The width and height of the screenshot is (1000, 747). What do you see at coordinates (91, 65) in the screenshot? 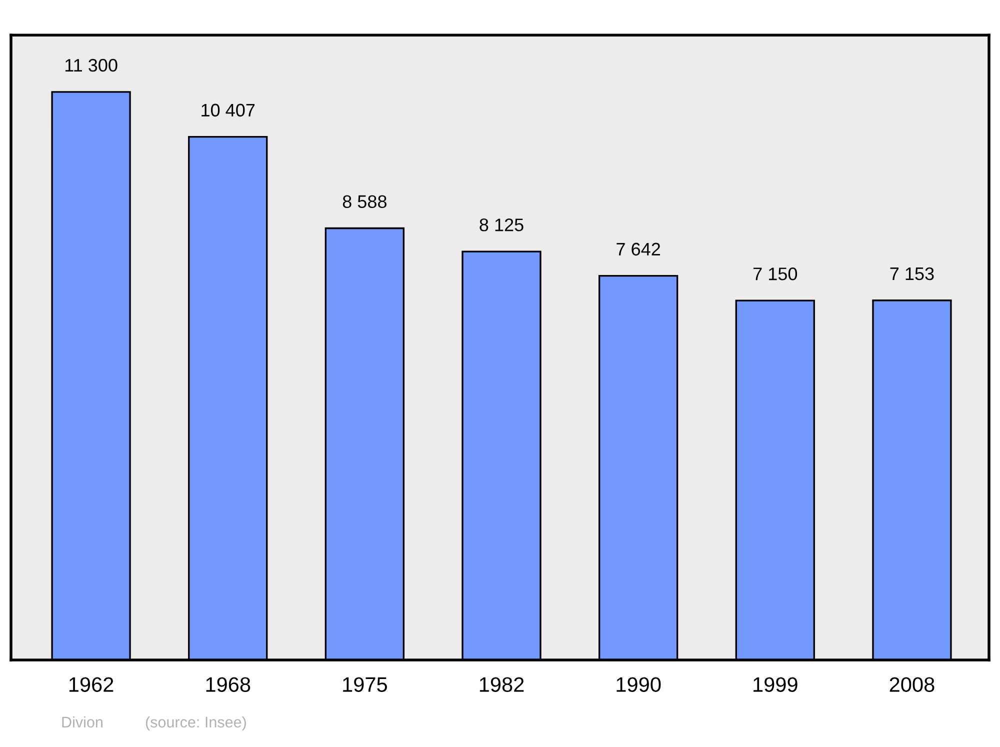
I see `data-label: 11 300` at bounding box center [91, 65].